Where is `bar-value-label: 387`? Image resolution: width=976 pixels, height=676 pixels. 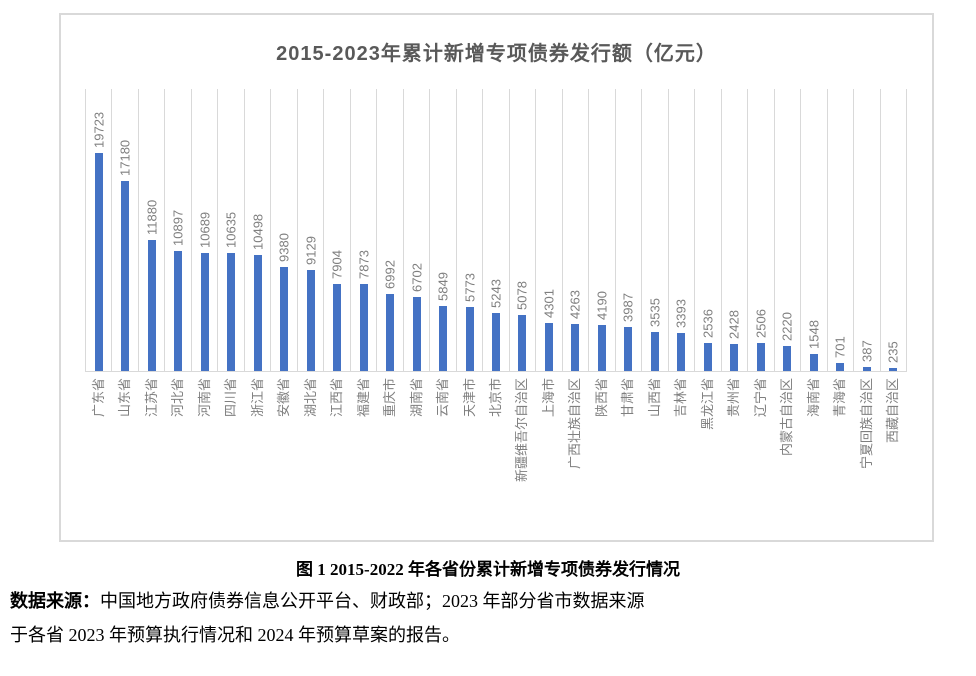 bar-value-label: 387 is located at coordinates (867, 351).